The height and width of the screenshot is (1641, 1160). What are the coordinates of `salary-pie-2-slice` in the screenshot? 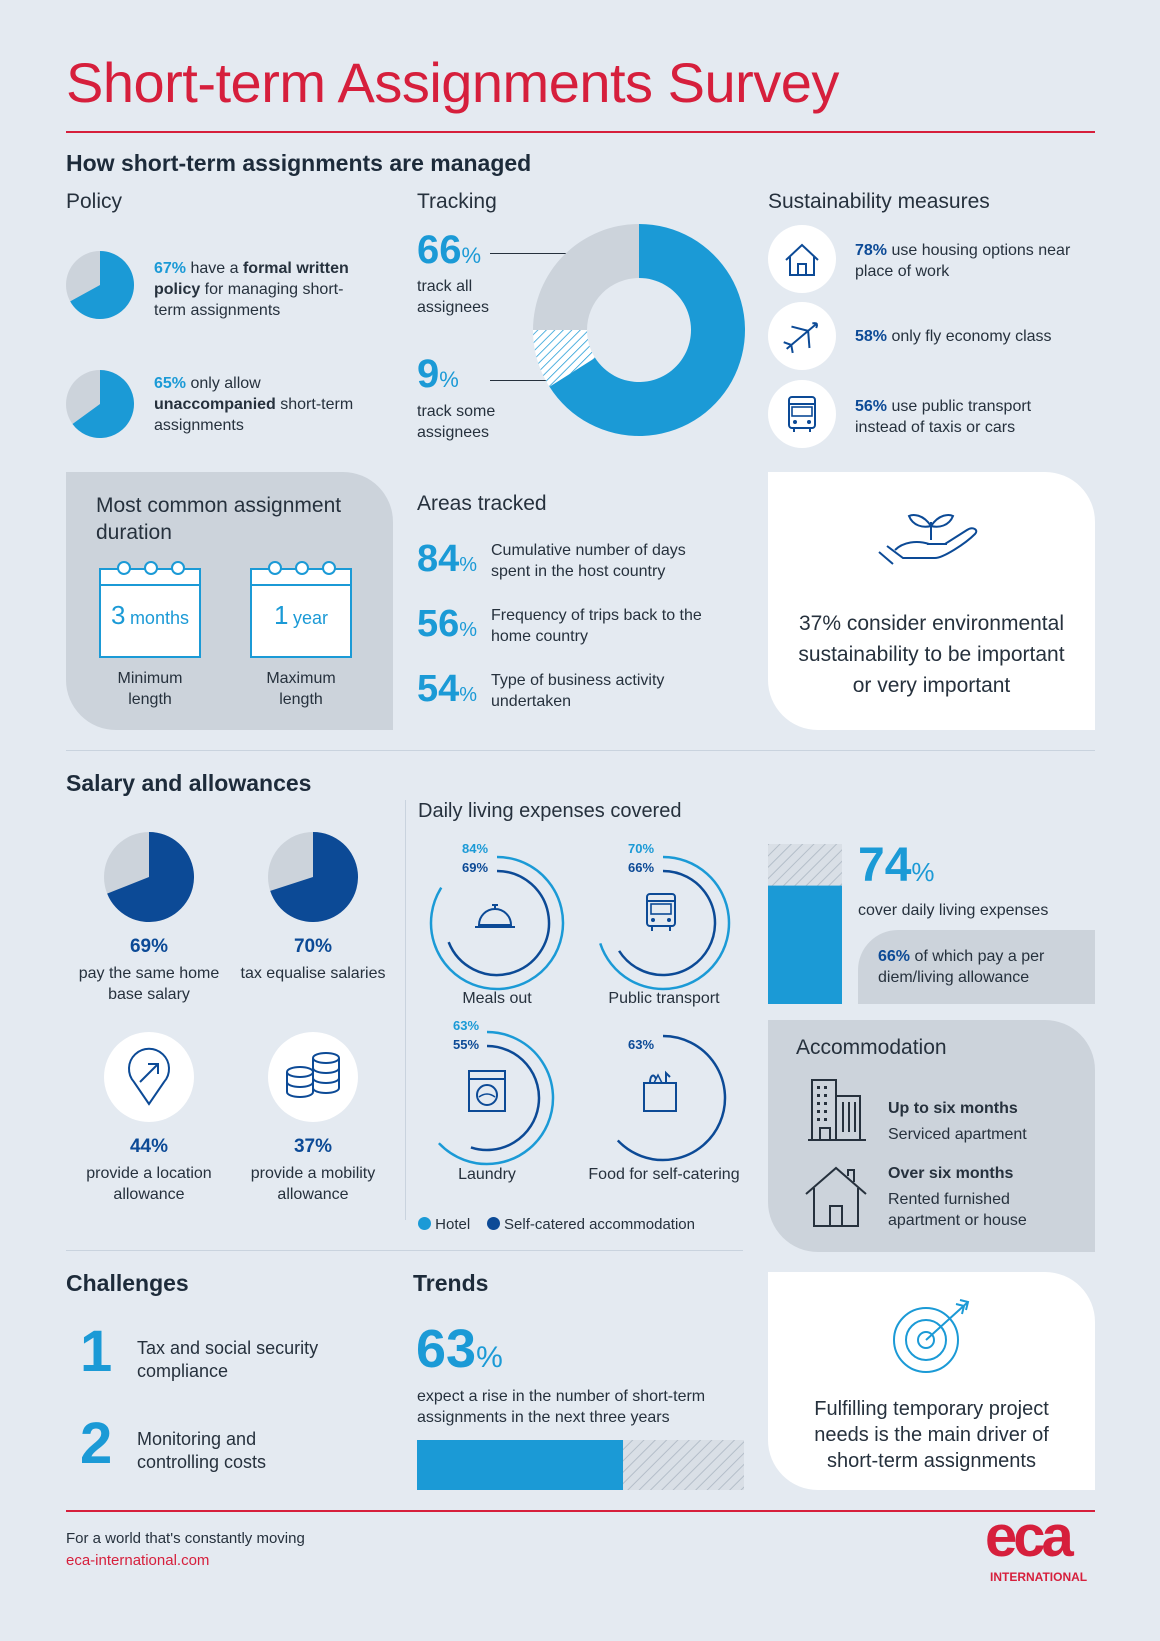 It's located at (314, 877).